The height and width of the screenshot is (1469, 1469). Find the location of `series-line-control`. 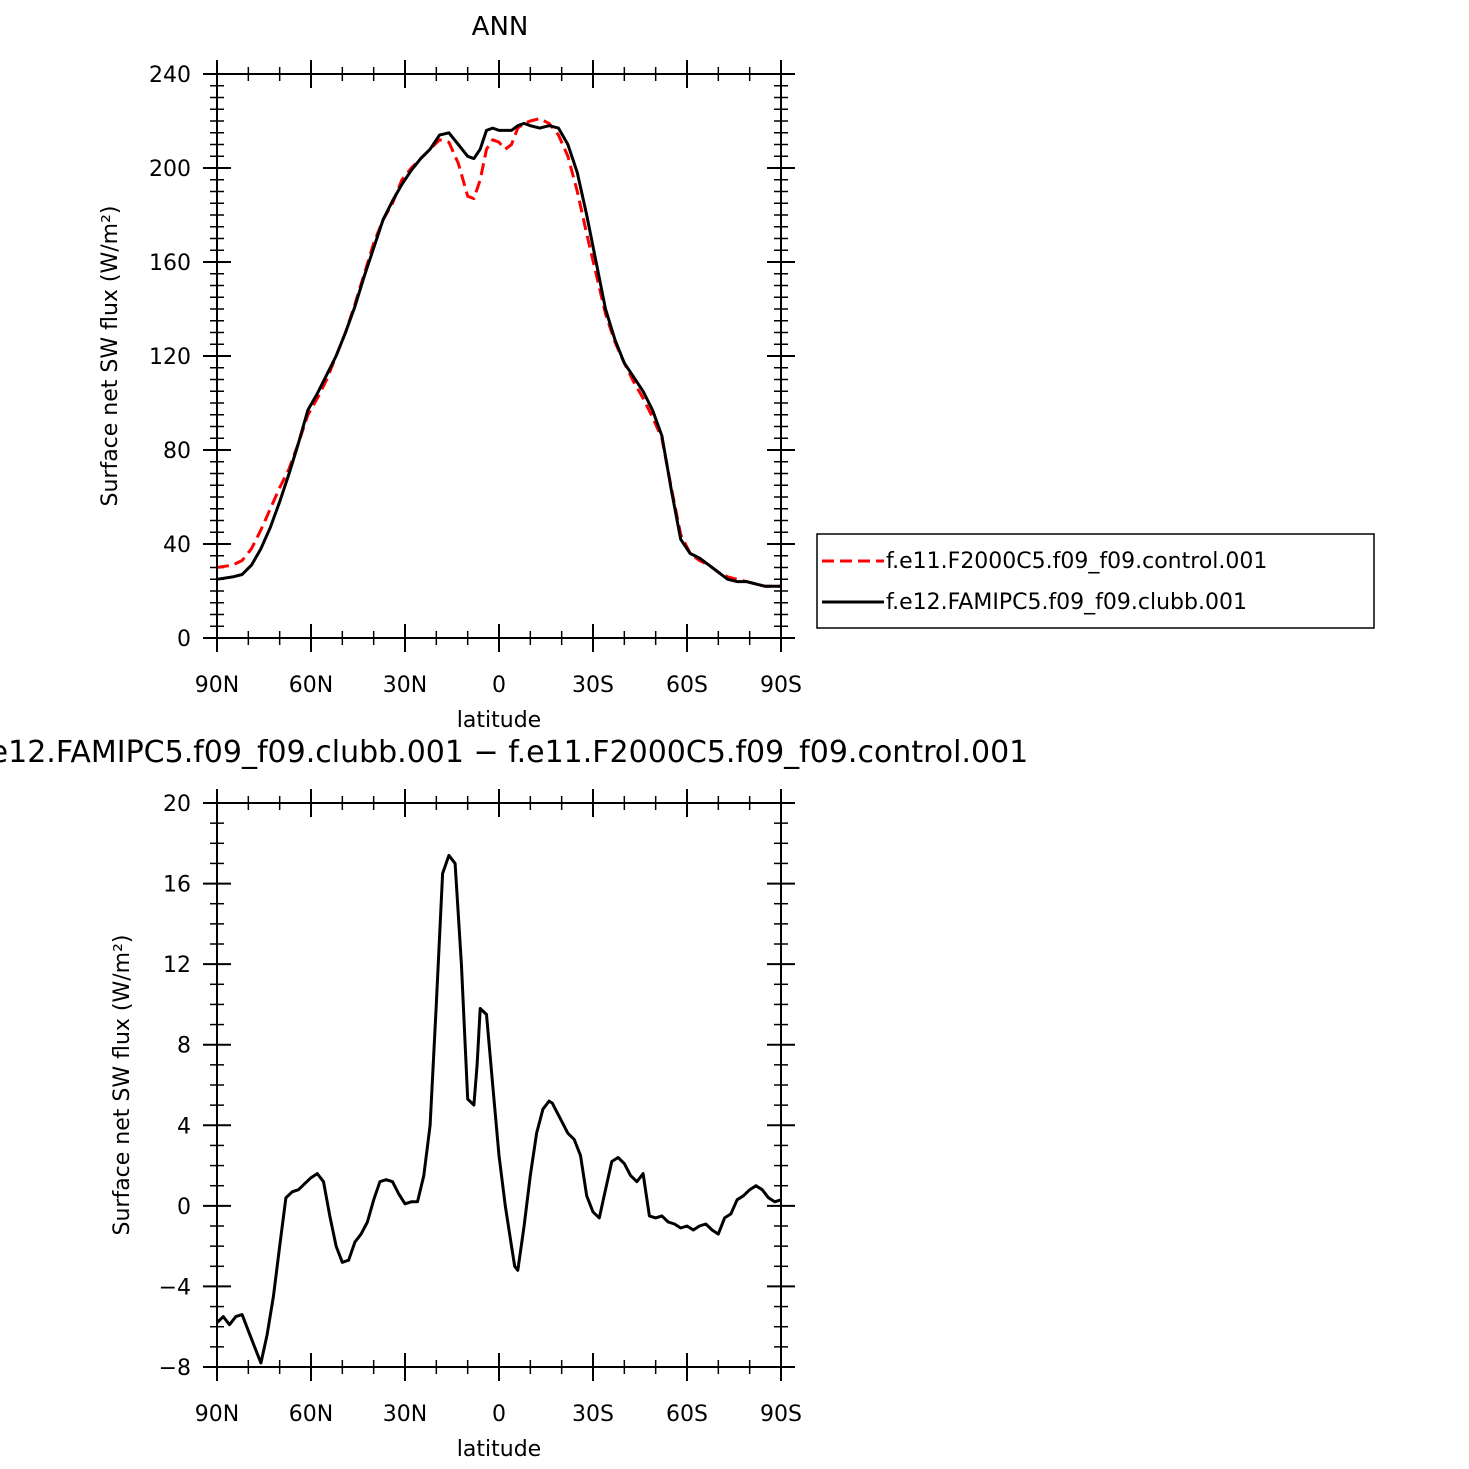

series-line-control is located at coordinates (498, 352).